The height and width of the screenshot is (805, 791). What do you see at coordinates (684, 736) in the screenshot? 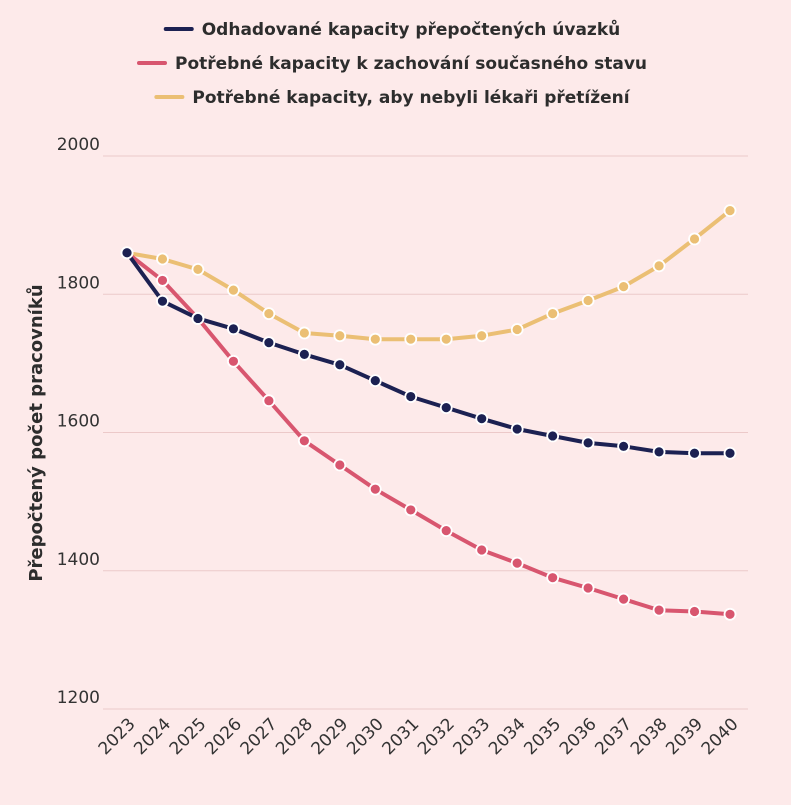
I see `x-tick-label: 2039` at bounding box center [684, 736].